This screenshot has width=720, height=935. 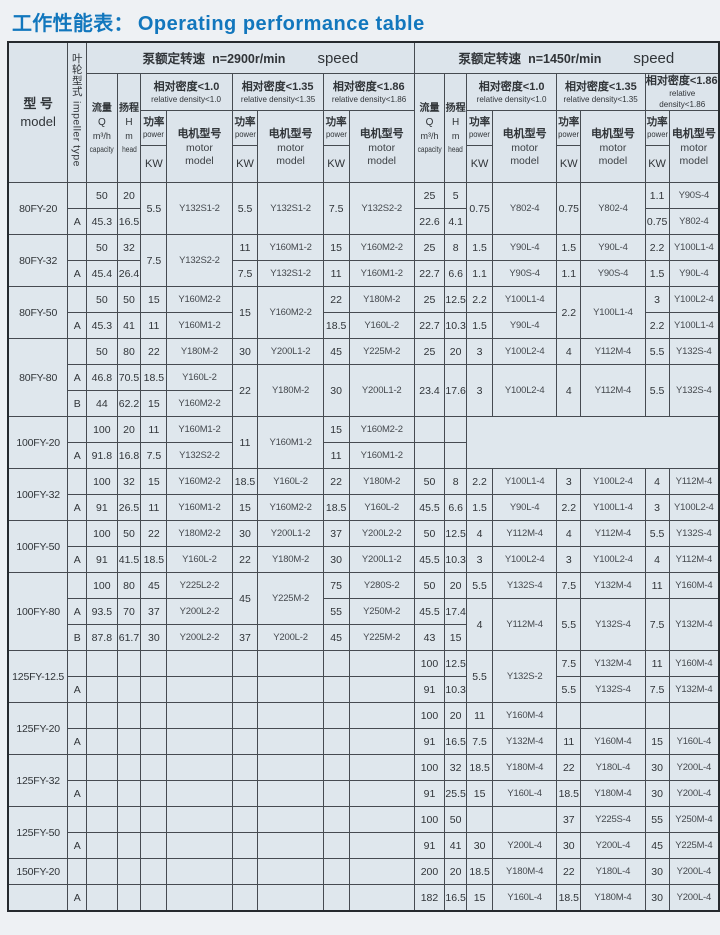 I want to click on motor-model-cell: Y160M-4, so click(x=694, y=585).